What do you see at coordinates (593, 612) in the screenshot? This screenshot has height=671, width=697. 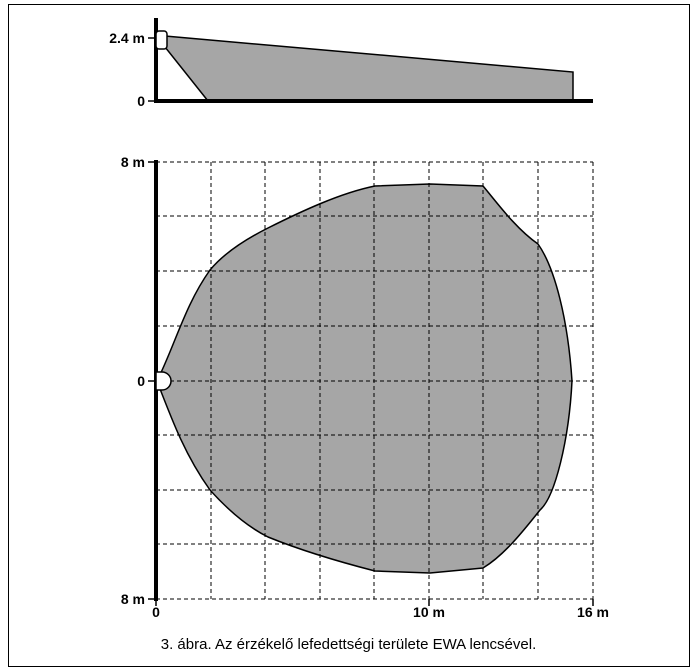 I see `x-label-end: 16 m` at bounding box center [593, 612].